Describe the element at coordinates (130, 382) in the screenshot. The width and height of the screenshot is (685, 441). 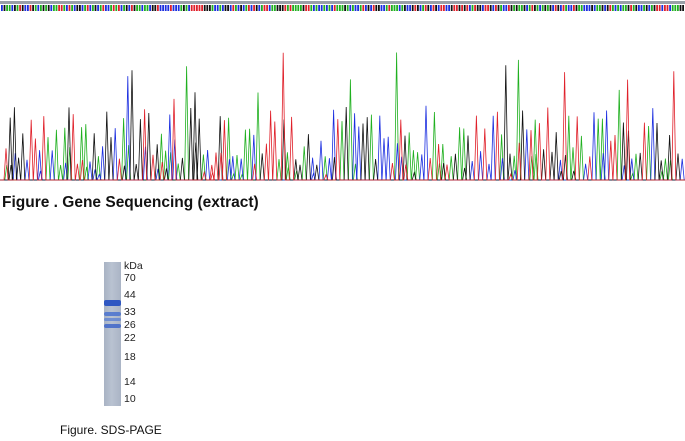
I see `marker-label-14: 14` at that location.